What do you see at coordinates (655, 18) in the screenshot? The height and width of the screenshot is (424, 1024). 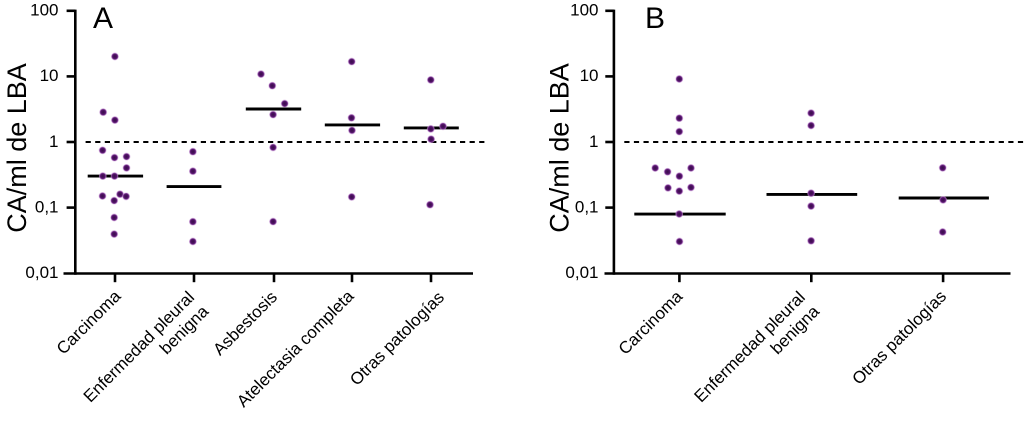 I see `svg-text: B` at bounding box center [655, 18].